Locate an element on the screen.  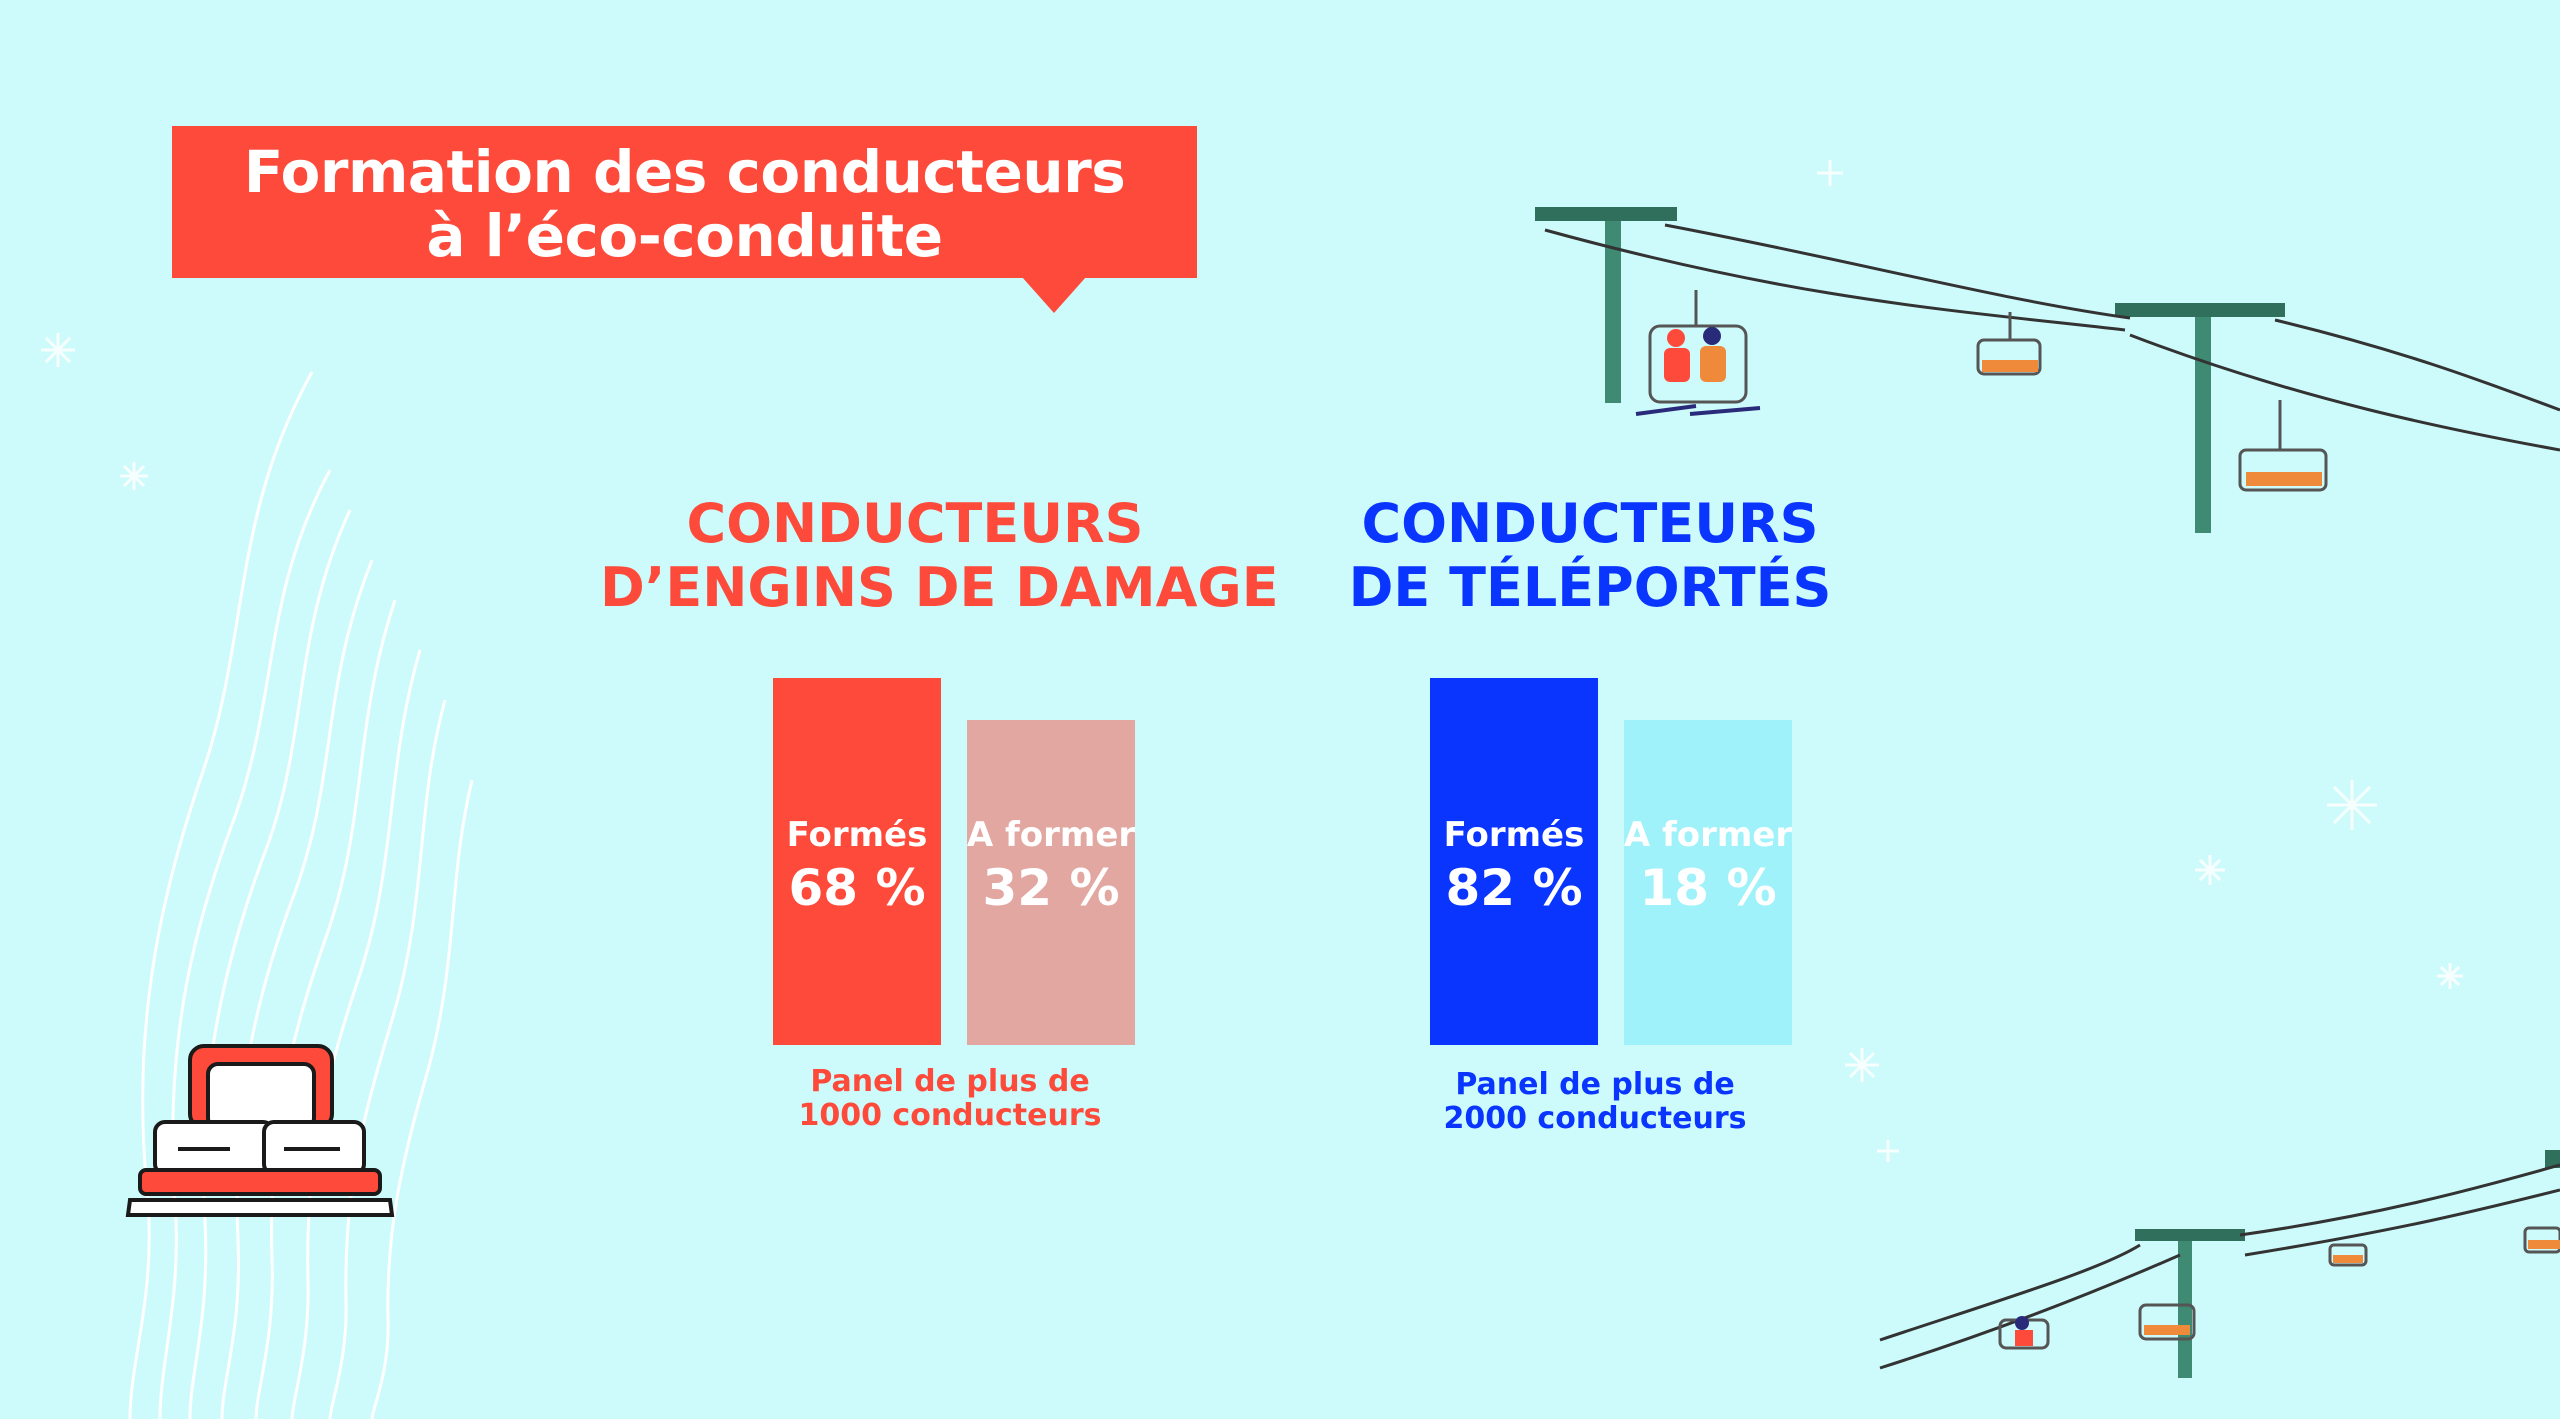
page-title-line-1: Formation des conducteurs is located at coordinates (684, 172).